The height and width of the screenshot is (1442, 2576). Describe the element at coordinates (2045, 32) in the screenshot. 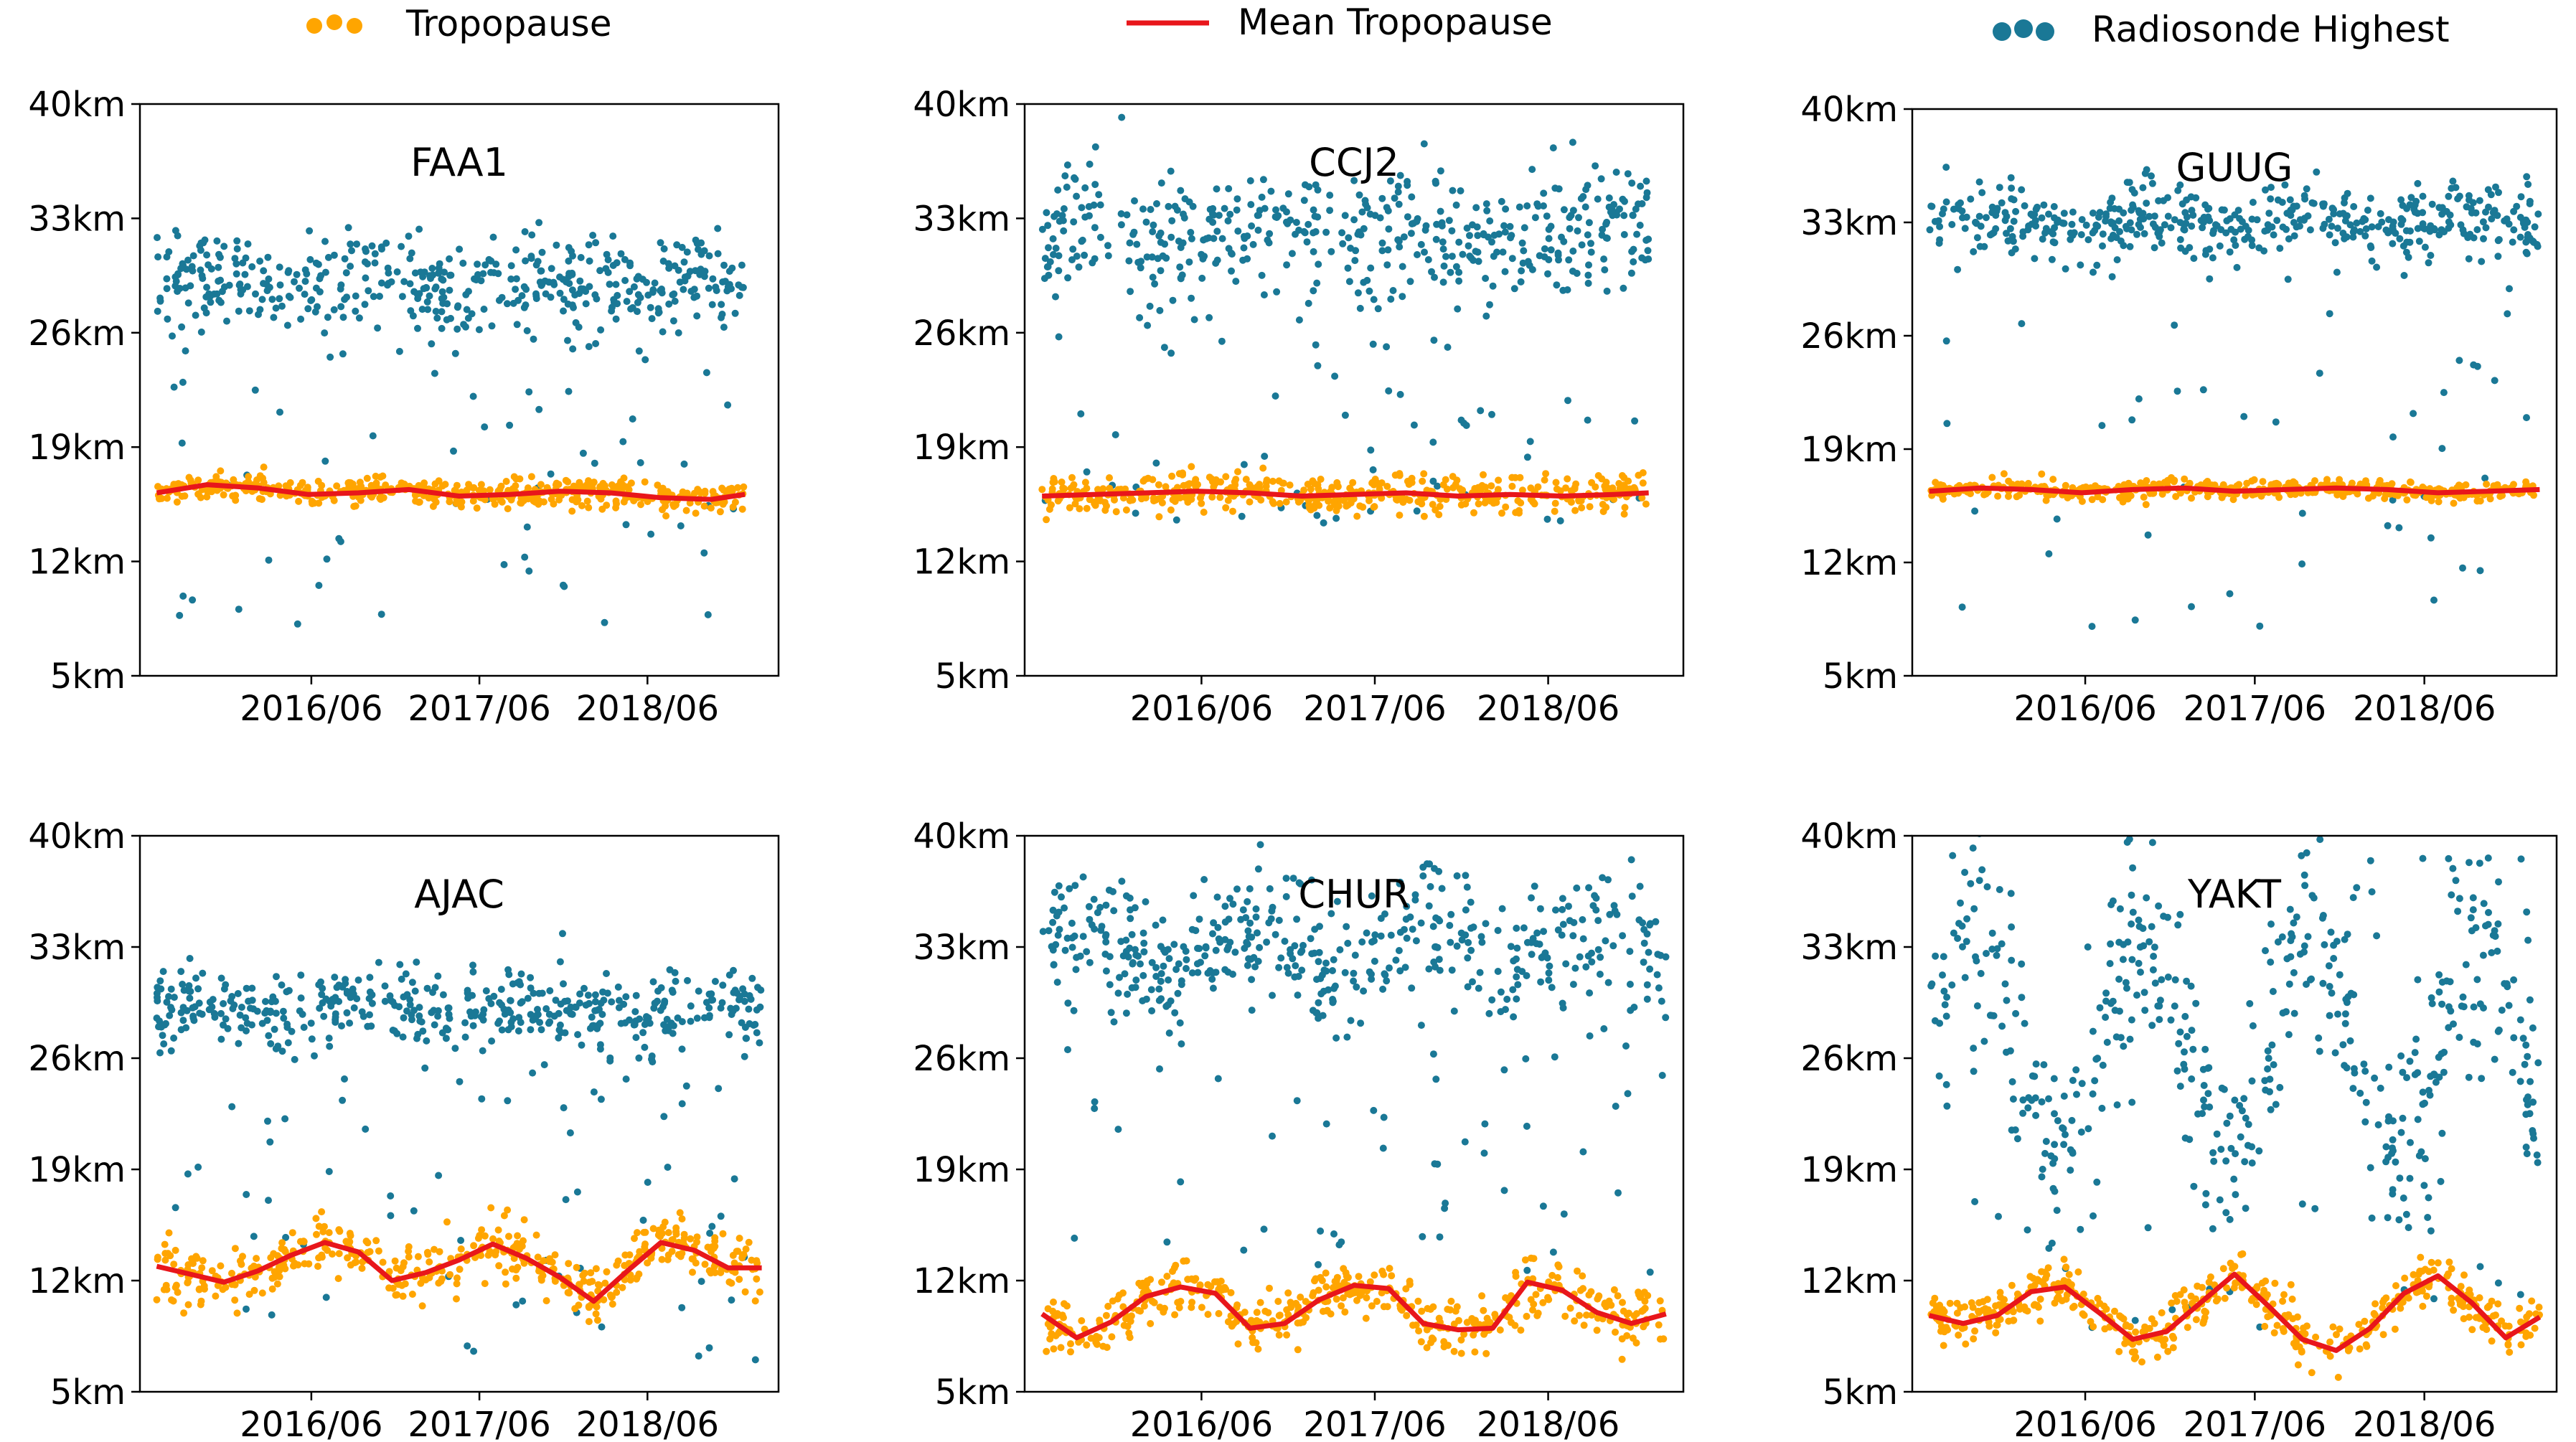

I see `legend-radiosonde-marker` at that location.